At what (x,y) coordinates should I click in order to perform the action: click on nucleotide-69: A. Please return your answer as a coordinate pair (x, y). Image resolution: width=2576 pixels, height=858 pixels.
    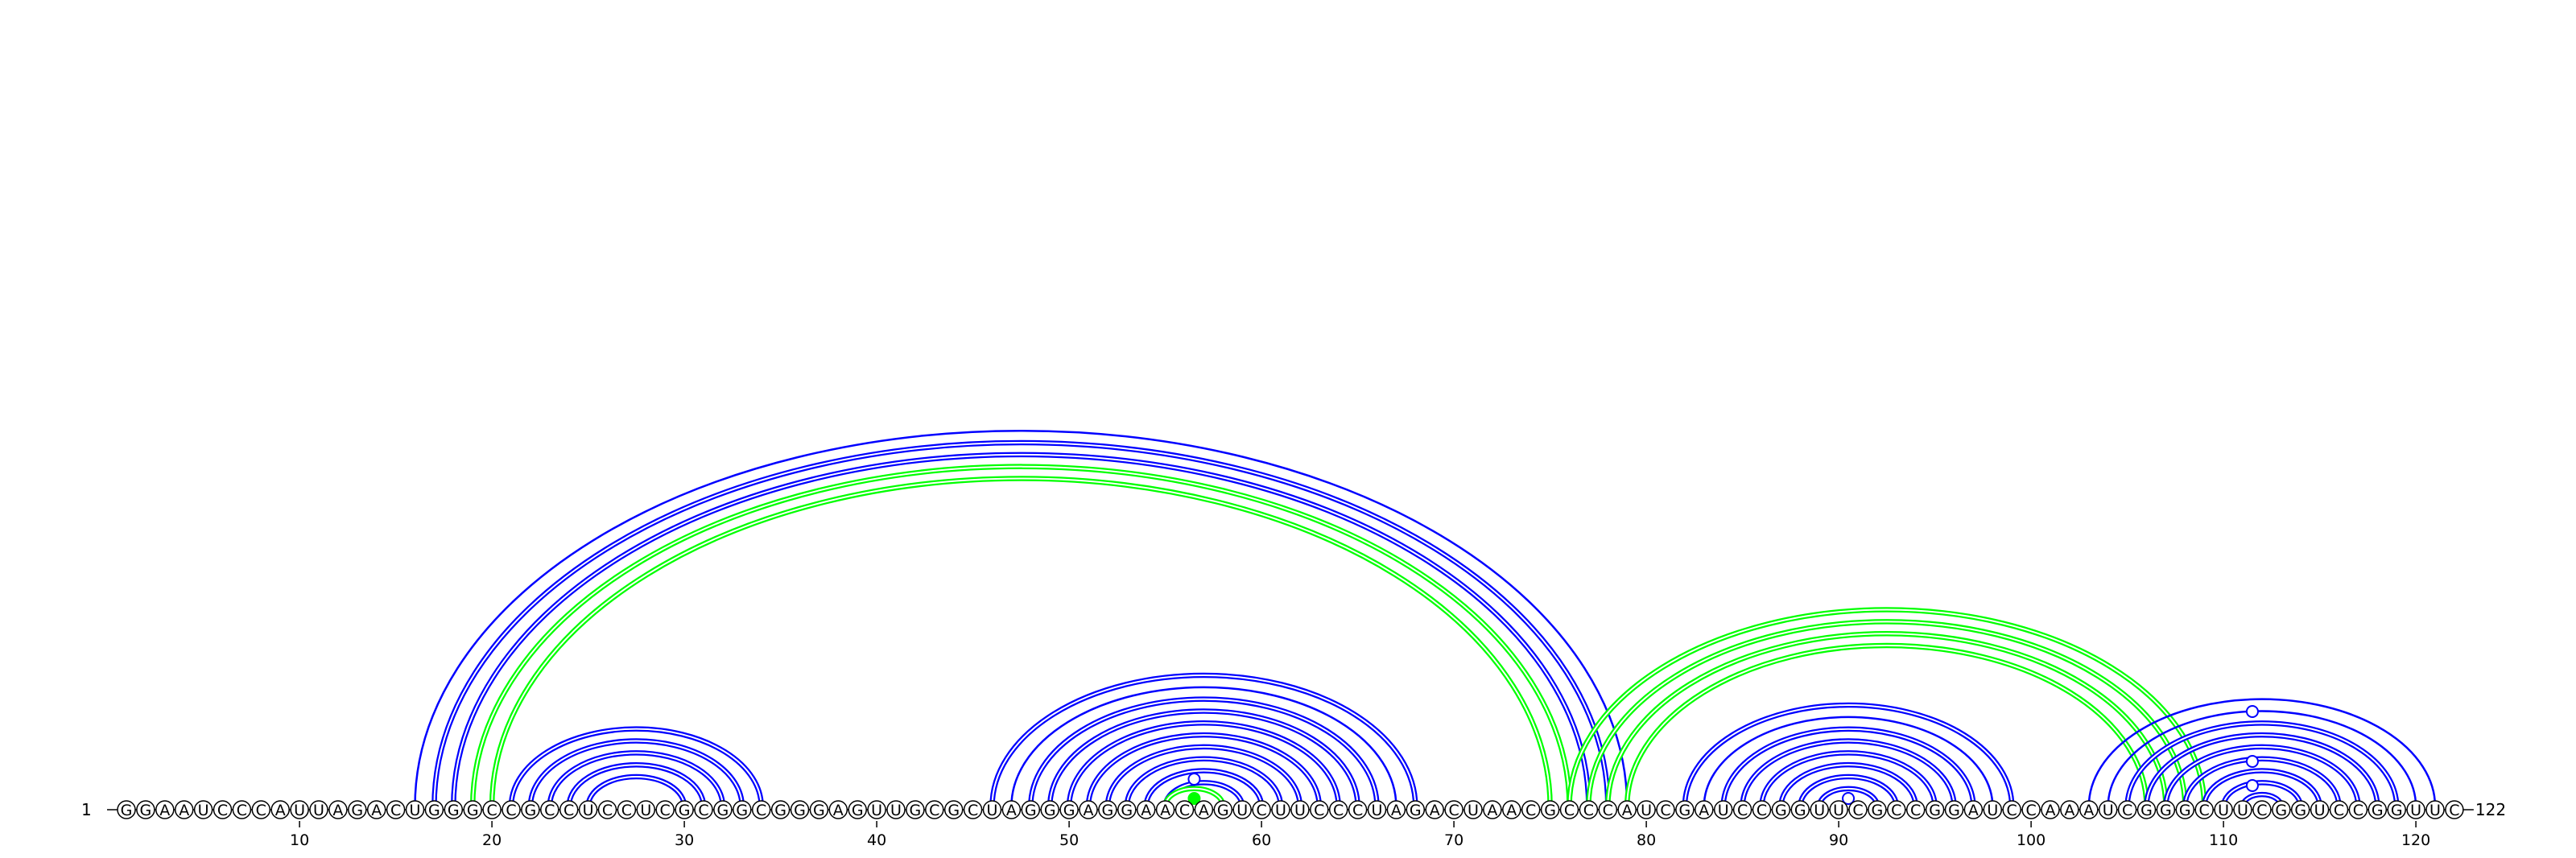
    Looking at the image, I should click on (1434, 809).